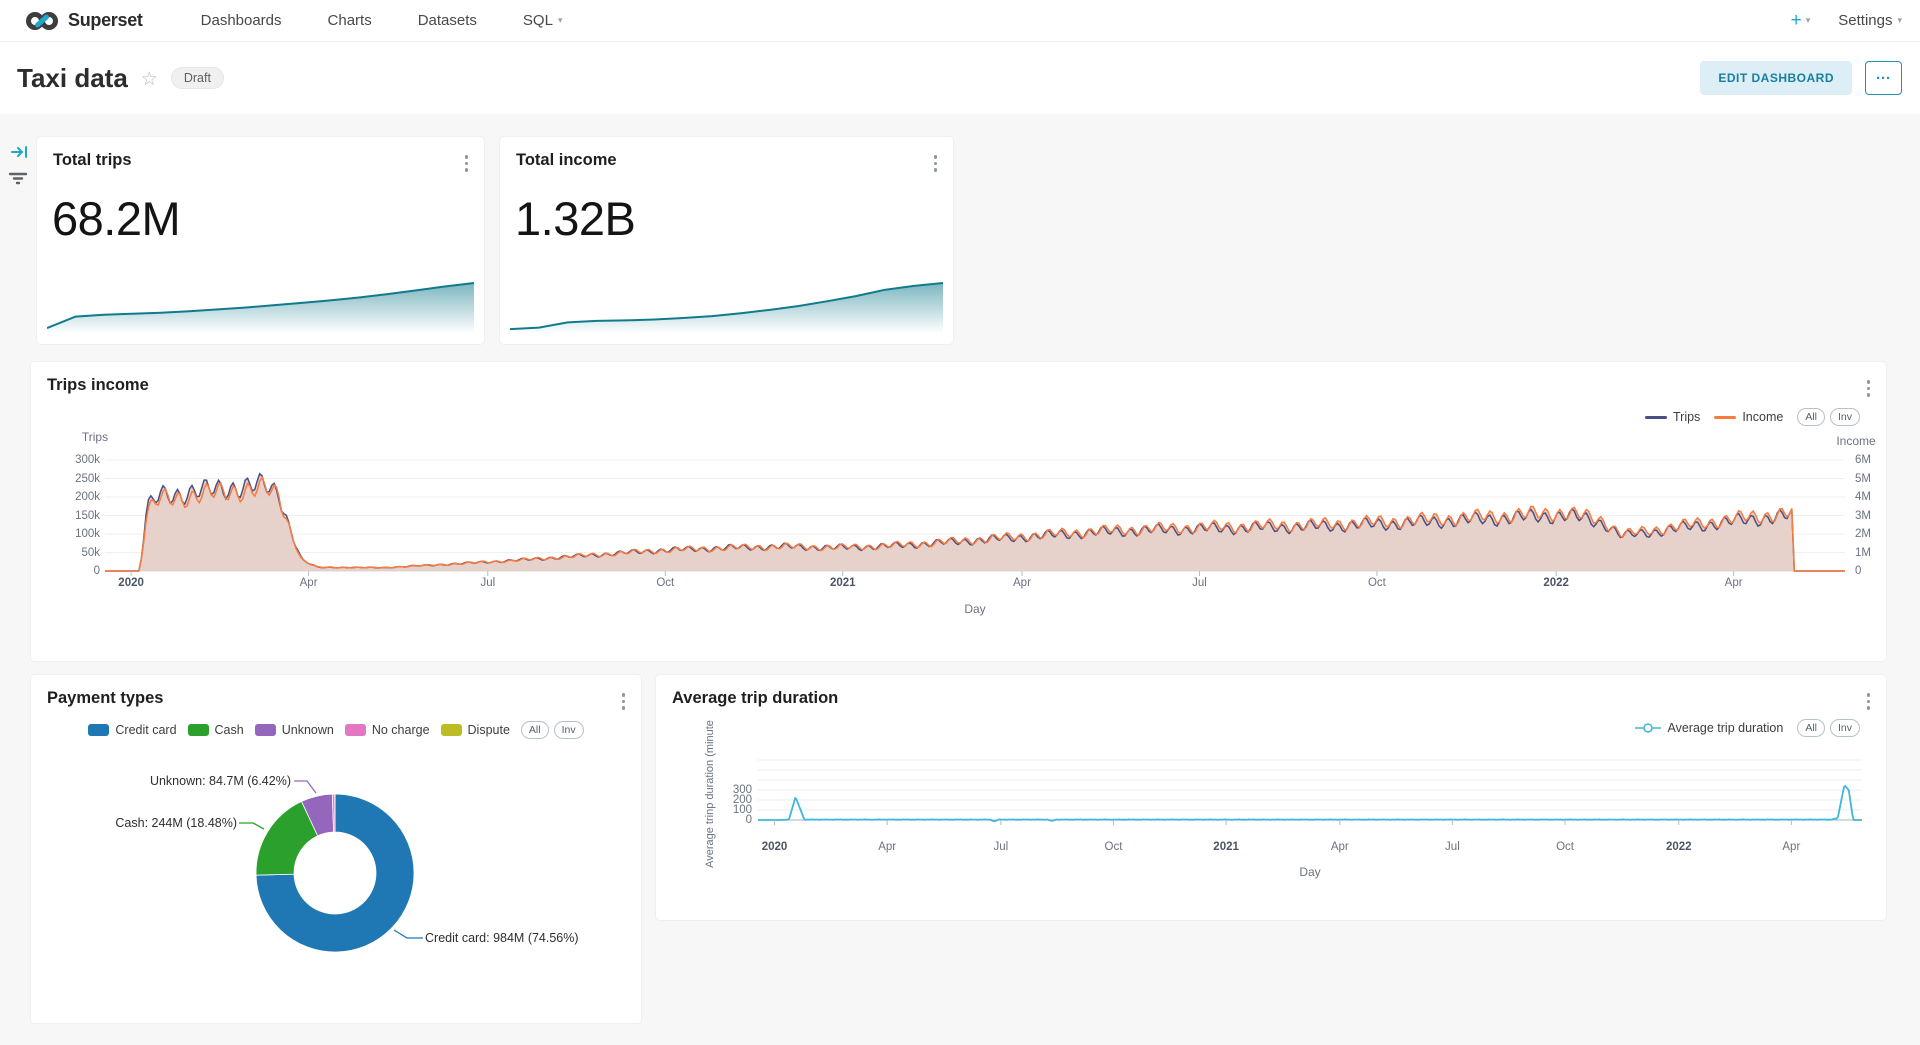 The image size is (1920, 1045). What do you see at coordinates (149, 79) in the screenshot?
I see `favorite-star-icon: ☆` at bounding box center [149, 79].